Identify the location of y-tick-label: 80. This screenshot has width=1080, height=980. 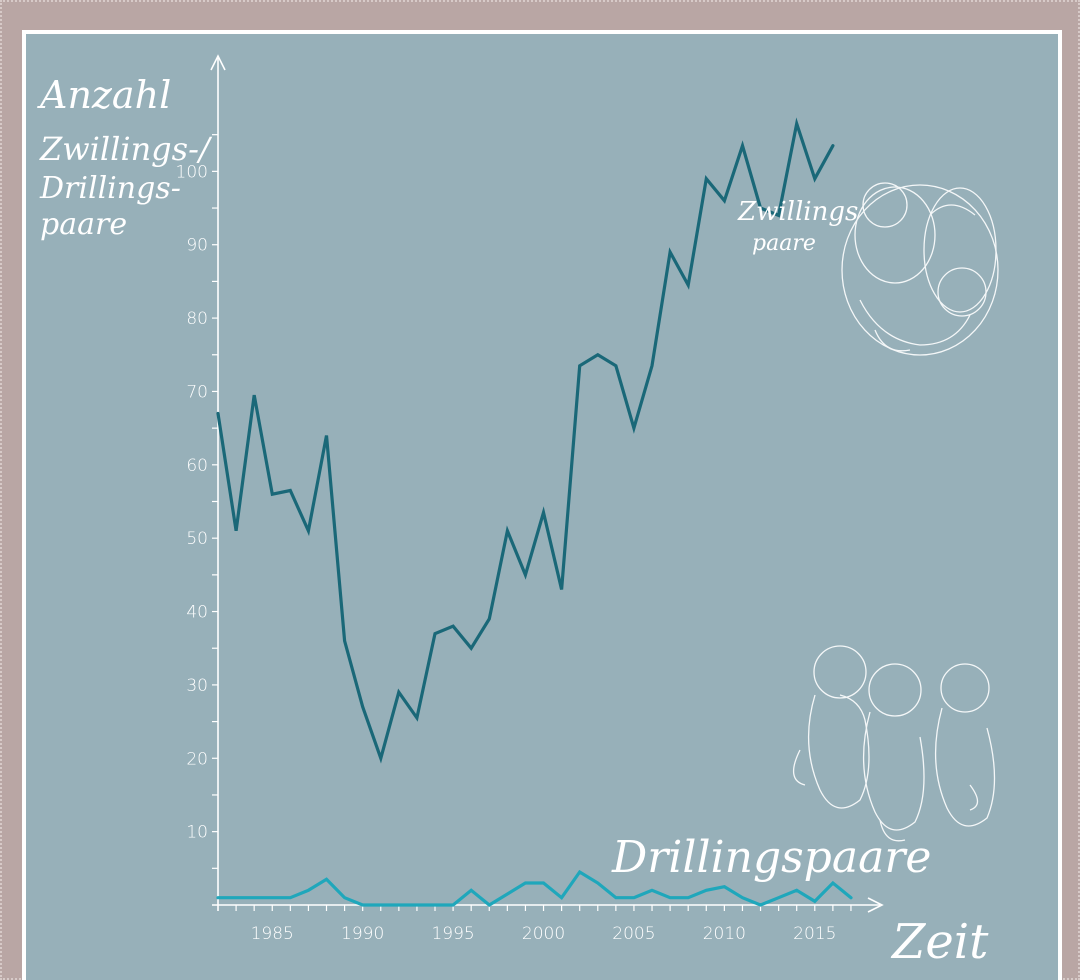
(197, 319).